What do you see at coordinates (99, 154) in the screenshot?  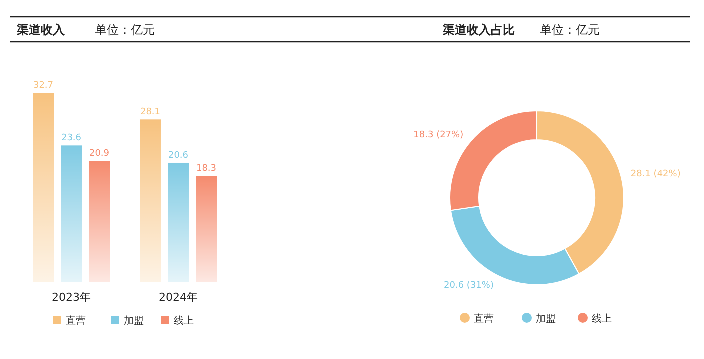 I see `data-label: 20.9` at bounding box center [99, 154].